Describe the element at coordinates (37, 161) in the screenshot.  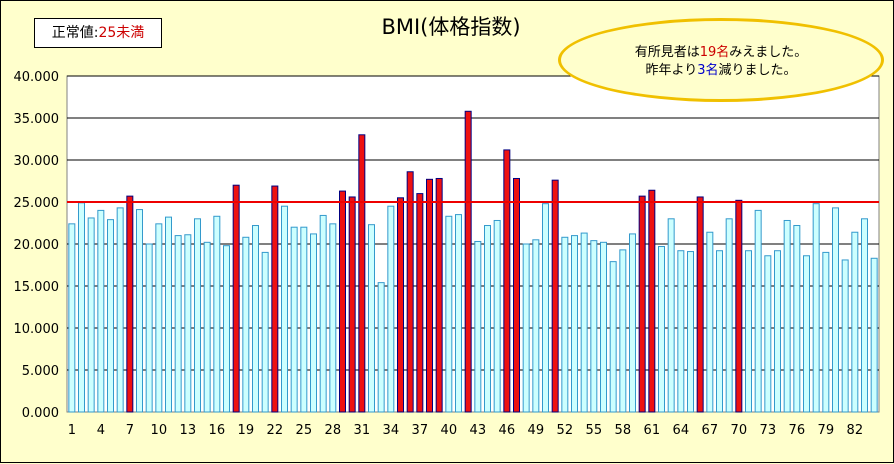
I see `y-tick-label: 30.000` at that location.